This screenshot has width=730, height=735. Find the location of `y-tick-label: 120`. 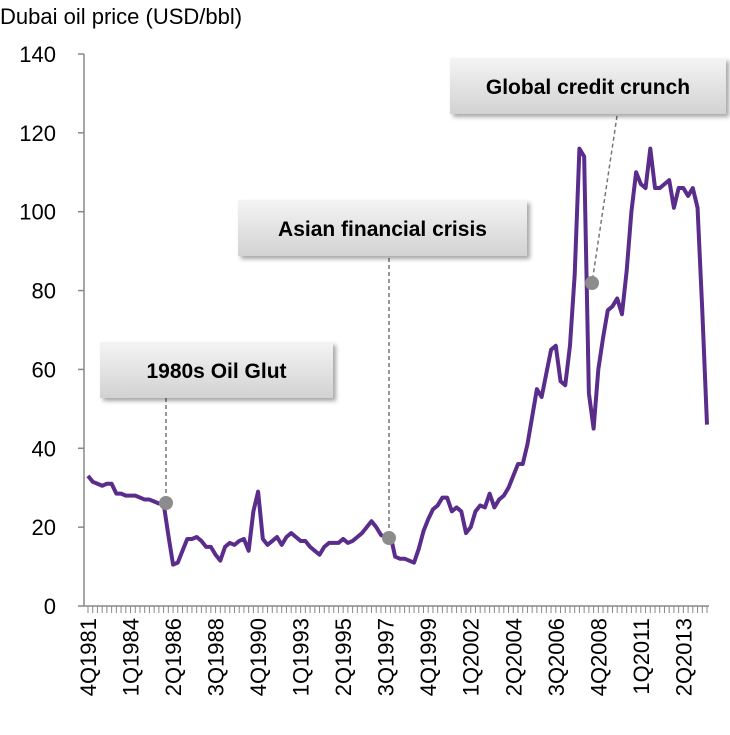

y-tick-label: 120 is located at coordinates (37, 133).